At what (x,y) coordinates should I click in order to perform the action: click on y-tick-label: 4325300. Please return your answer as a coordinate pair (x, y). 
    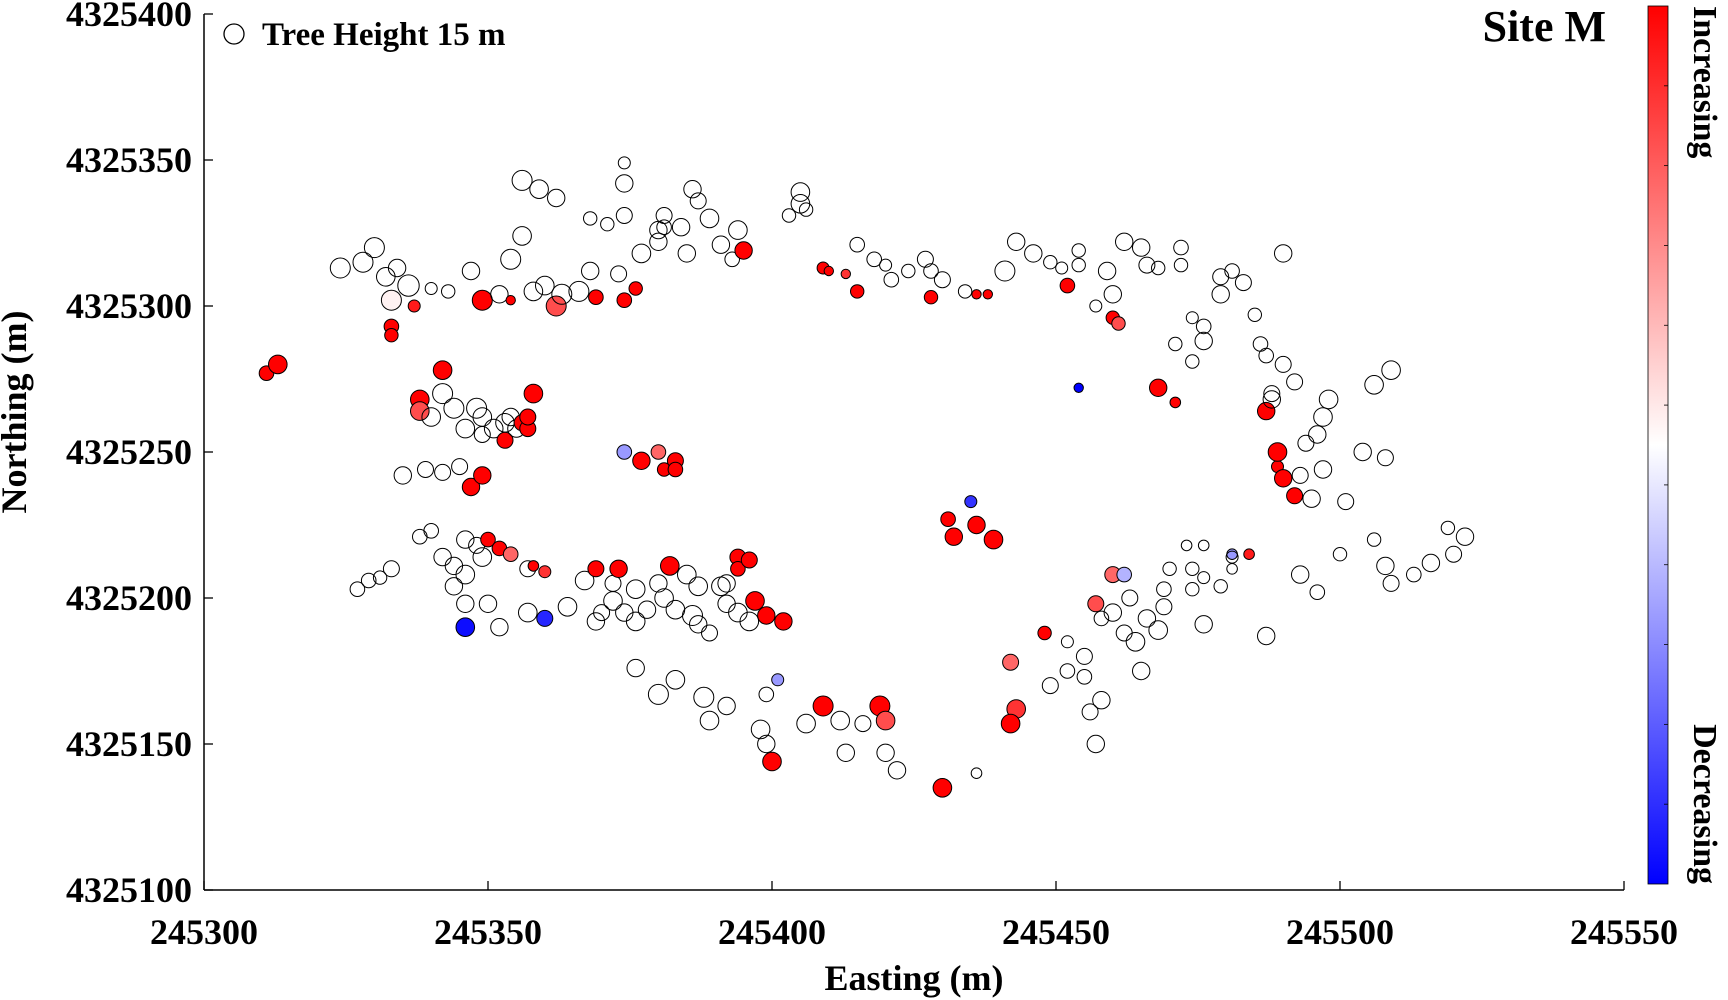
    Looking at the image, I should click on (129, 306).